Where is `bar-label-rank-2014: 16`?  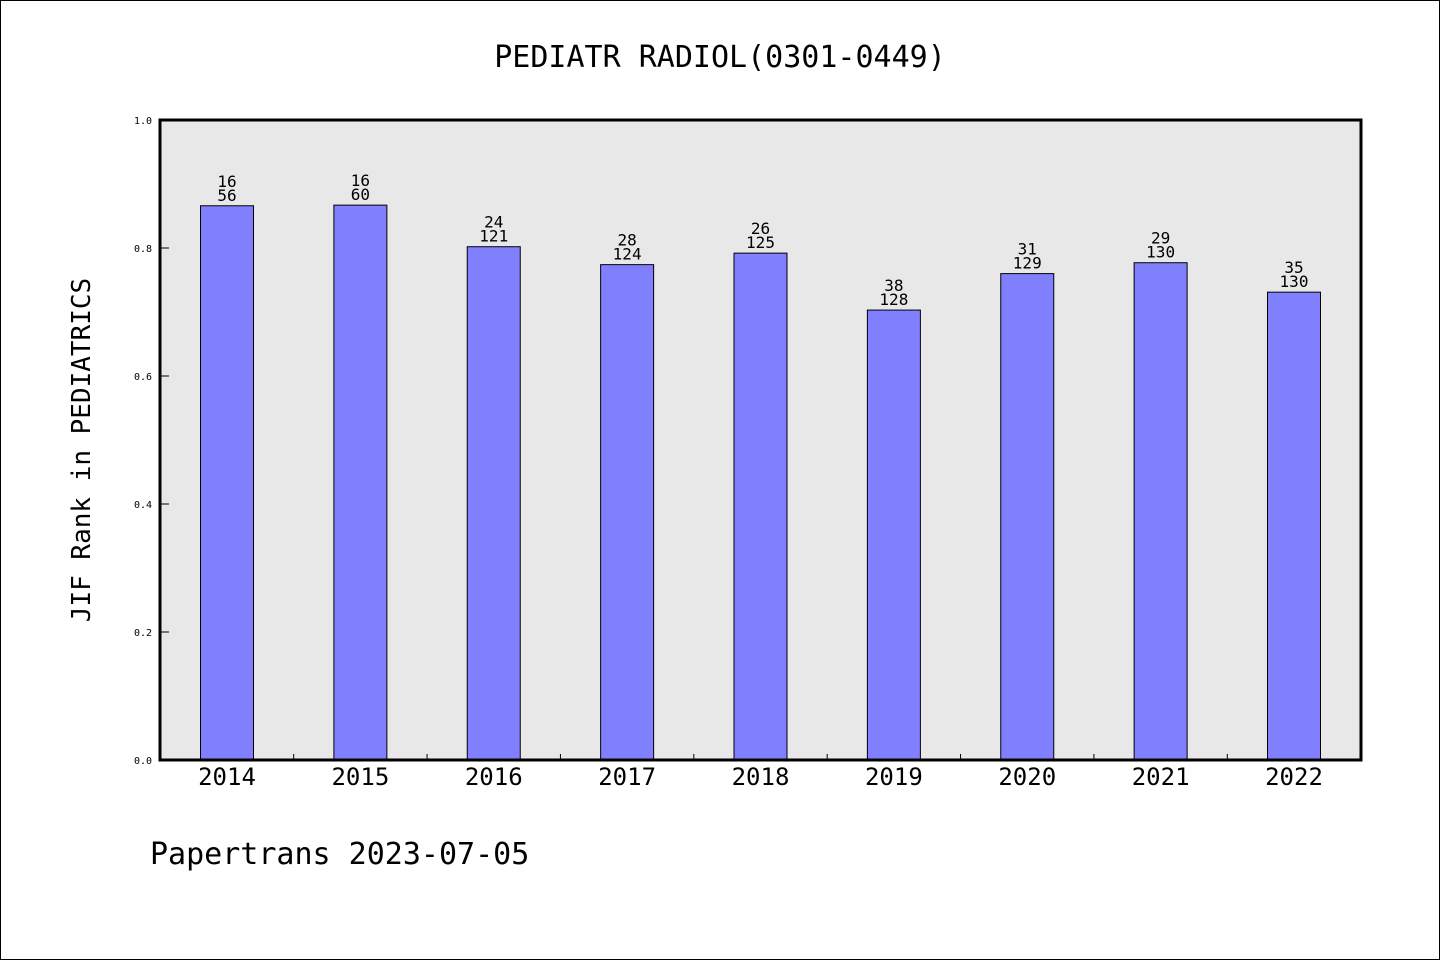
bar-label-rank-2014: 16 is located at coordinates (226, 181).